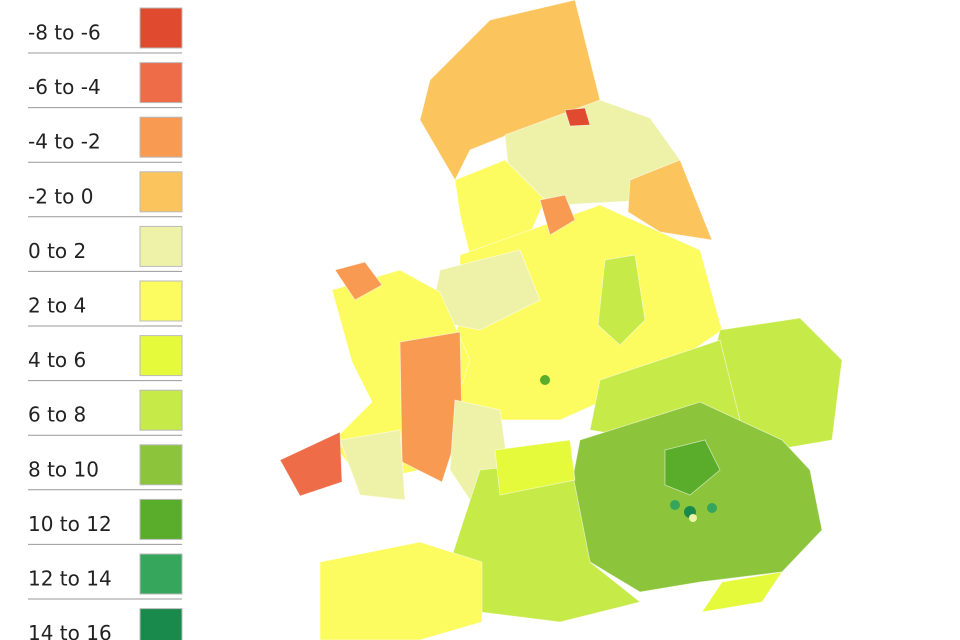 The width and height of the screenshot is (960, 640). What do you see at coordinates (57, 360) in the screenshot?
I see `legend-label: 4 to 6` at bounding box center [57, 360].